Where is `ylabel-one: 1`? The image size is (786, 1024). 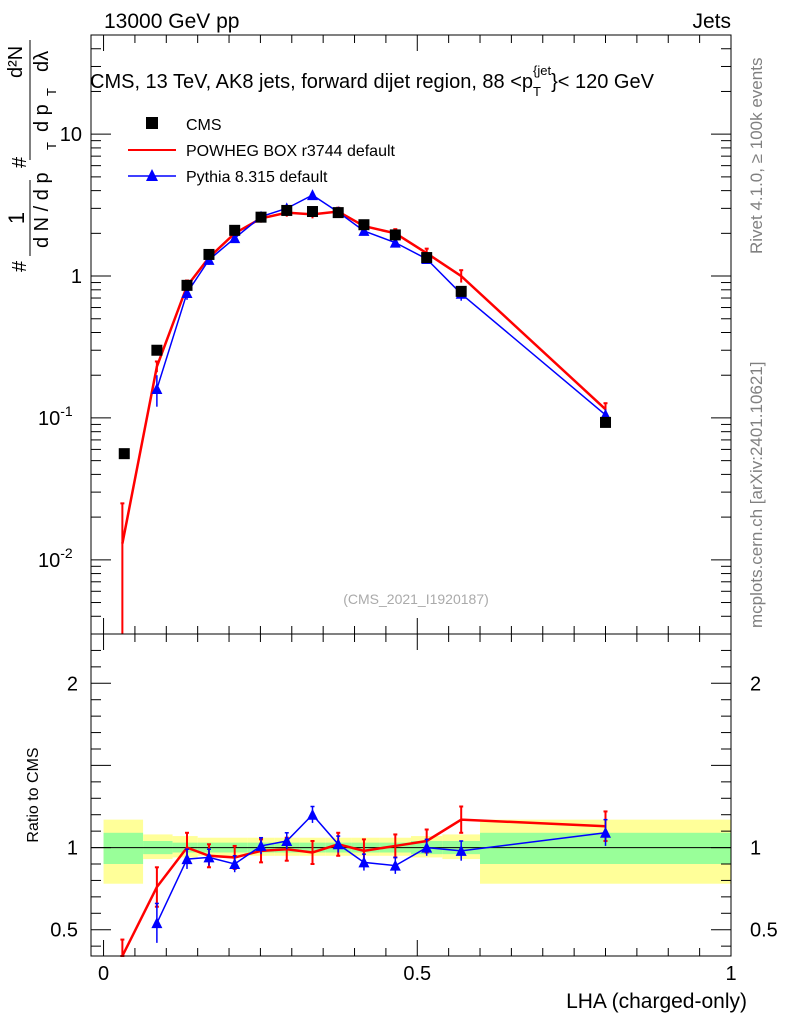
ylabel-one: 1 is located at coordinates (16, 218).